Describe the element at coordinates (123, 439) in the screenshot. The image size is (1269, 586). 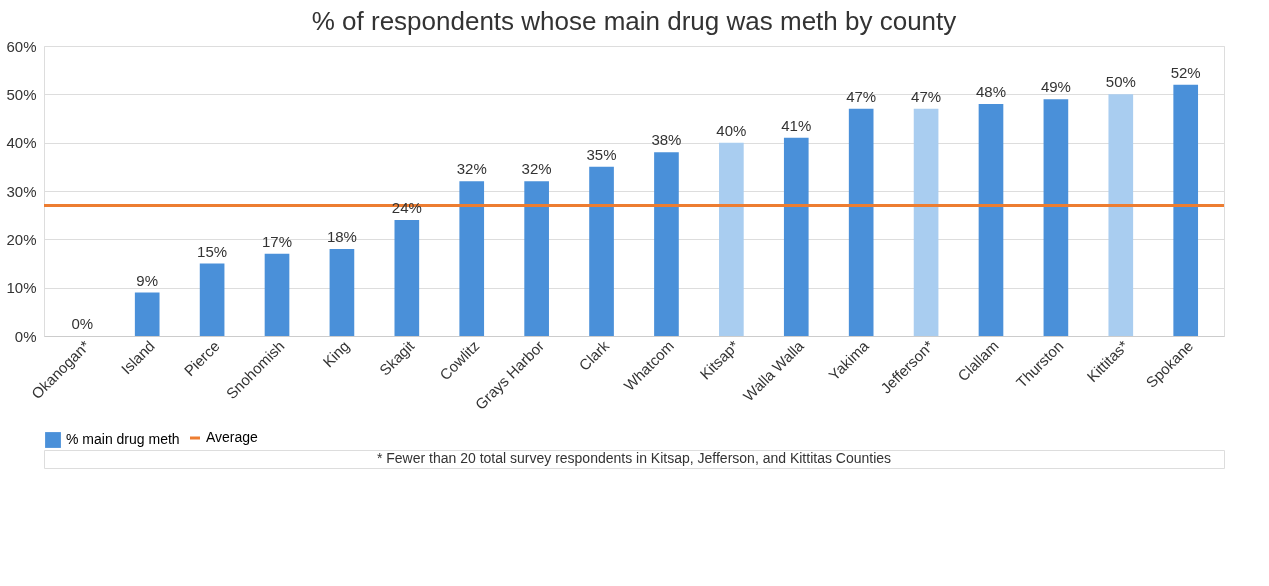
I see `legend-label: % main drug meth` at that location.